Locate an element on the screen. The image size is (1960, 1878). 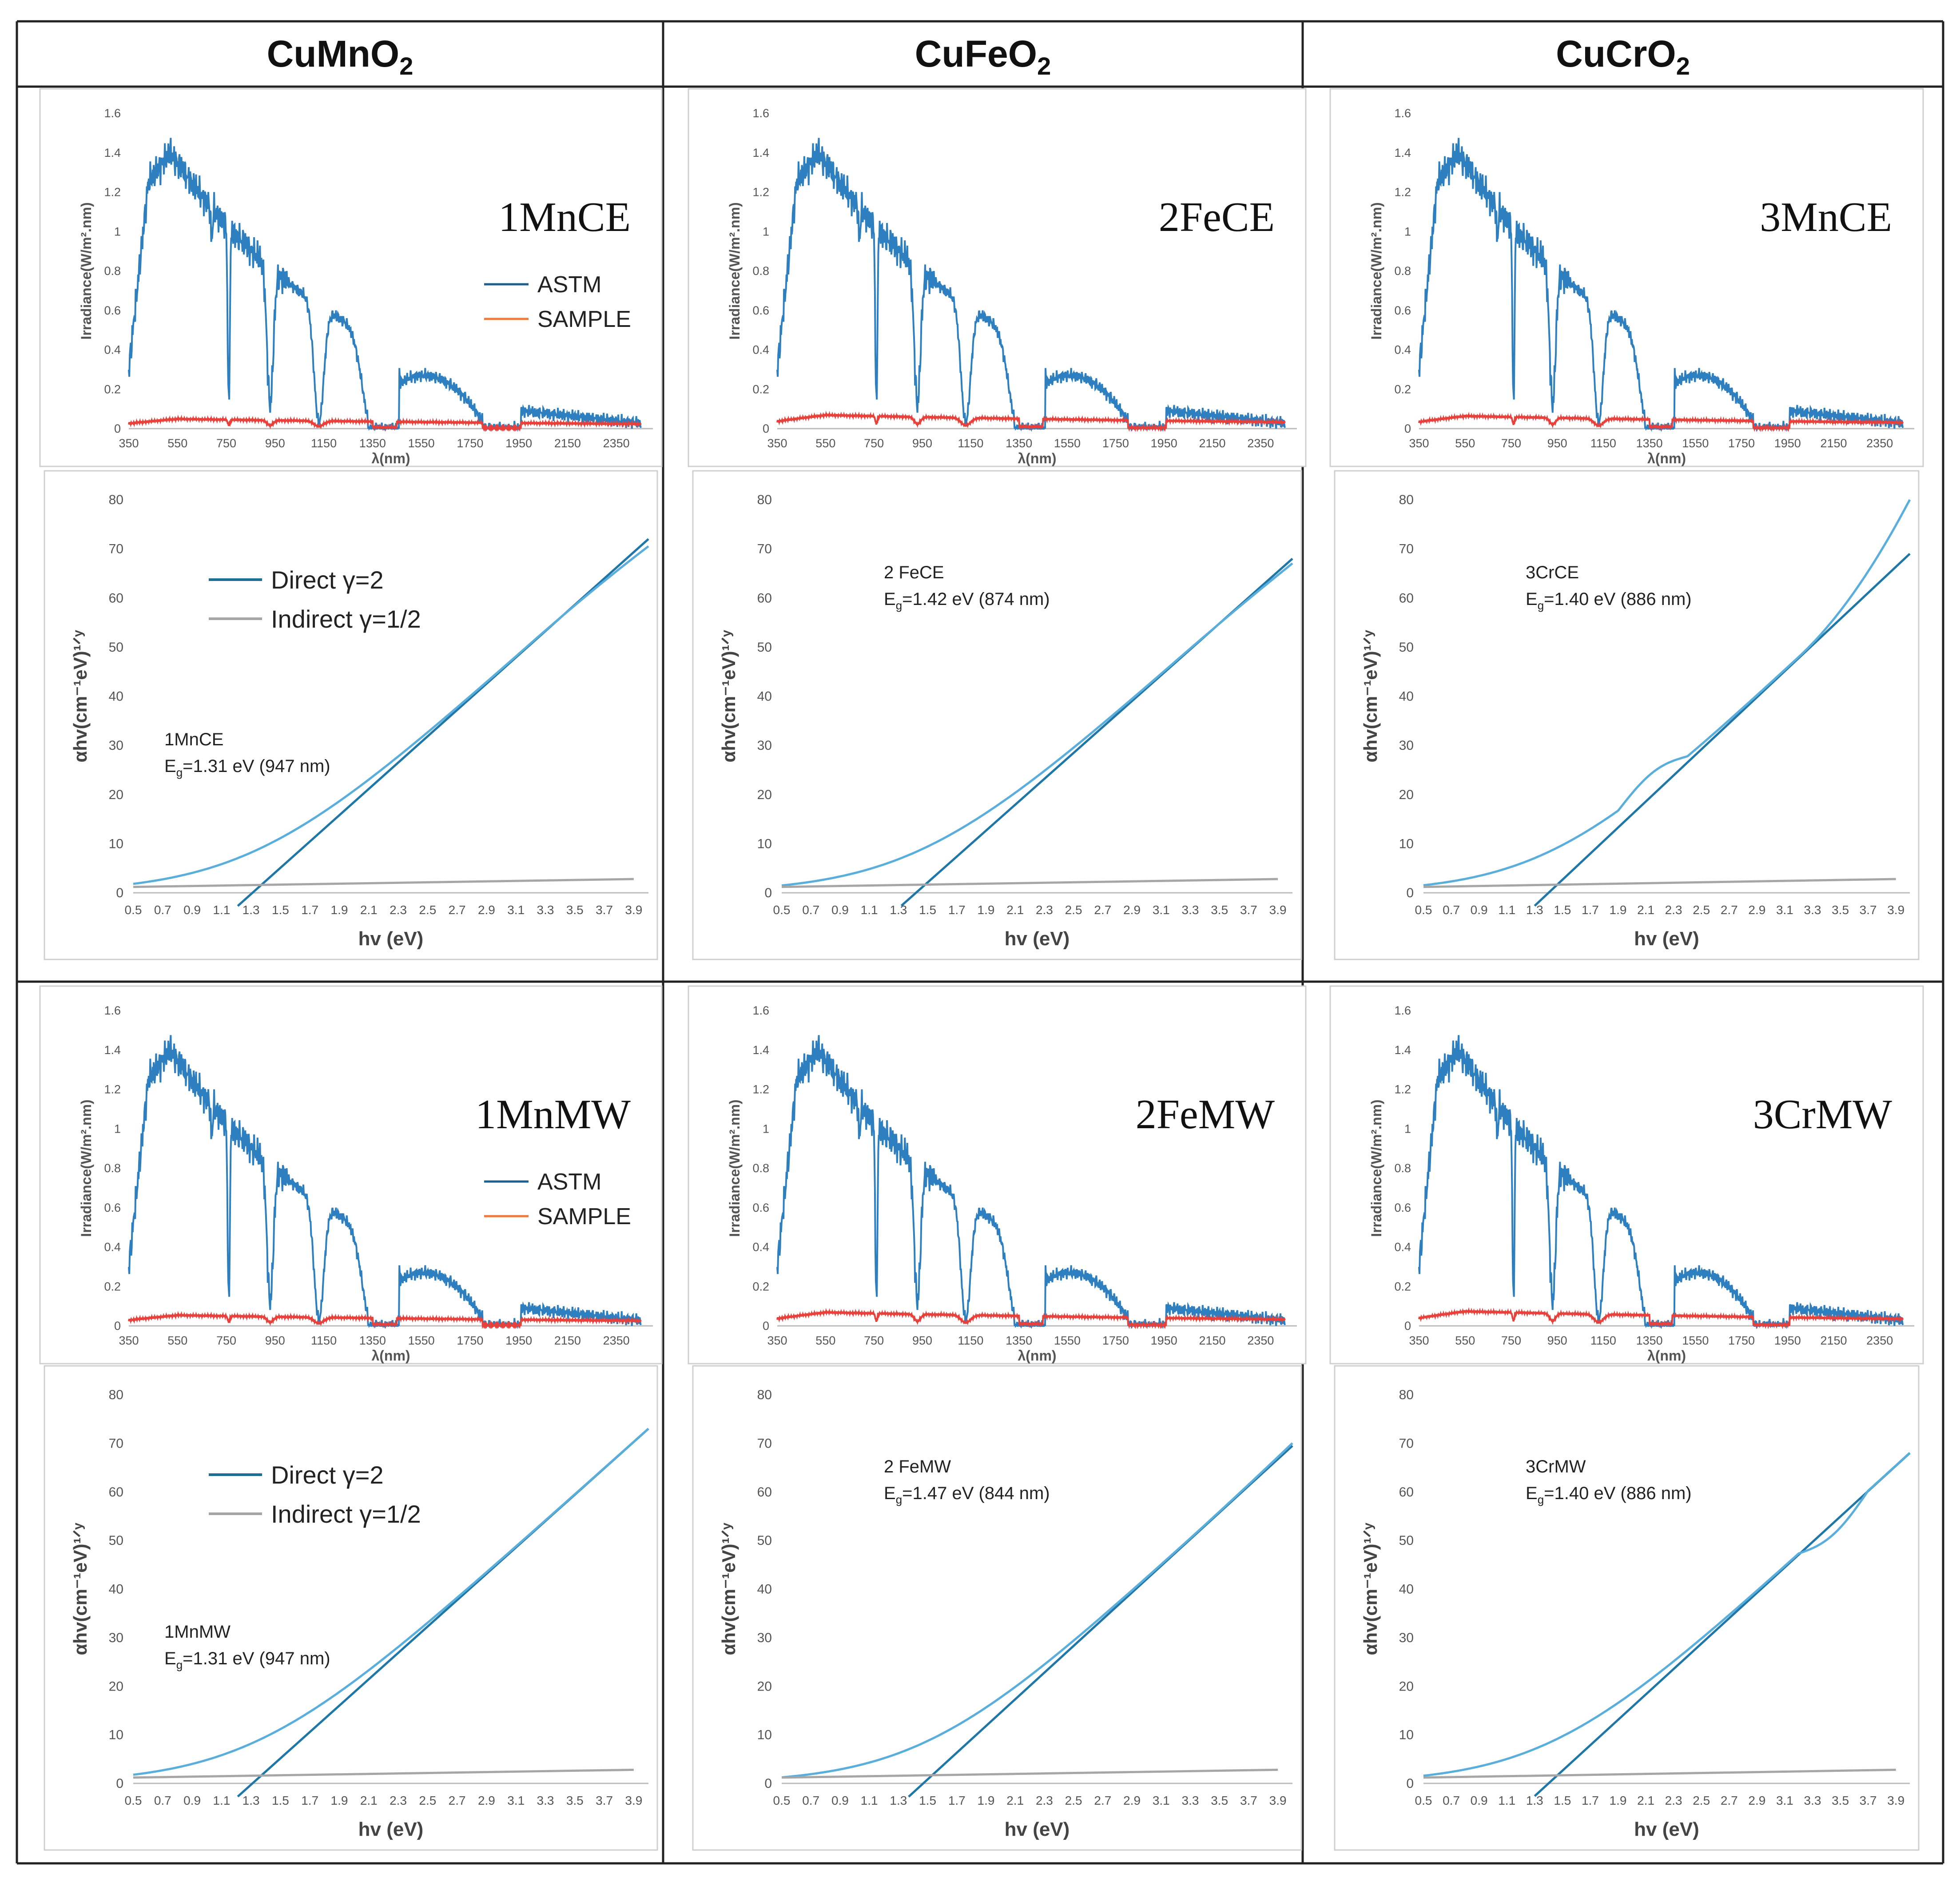
legend-entry: Indirect γ=1/2 is located at coordinates (346, 1514).